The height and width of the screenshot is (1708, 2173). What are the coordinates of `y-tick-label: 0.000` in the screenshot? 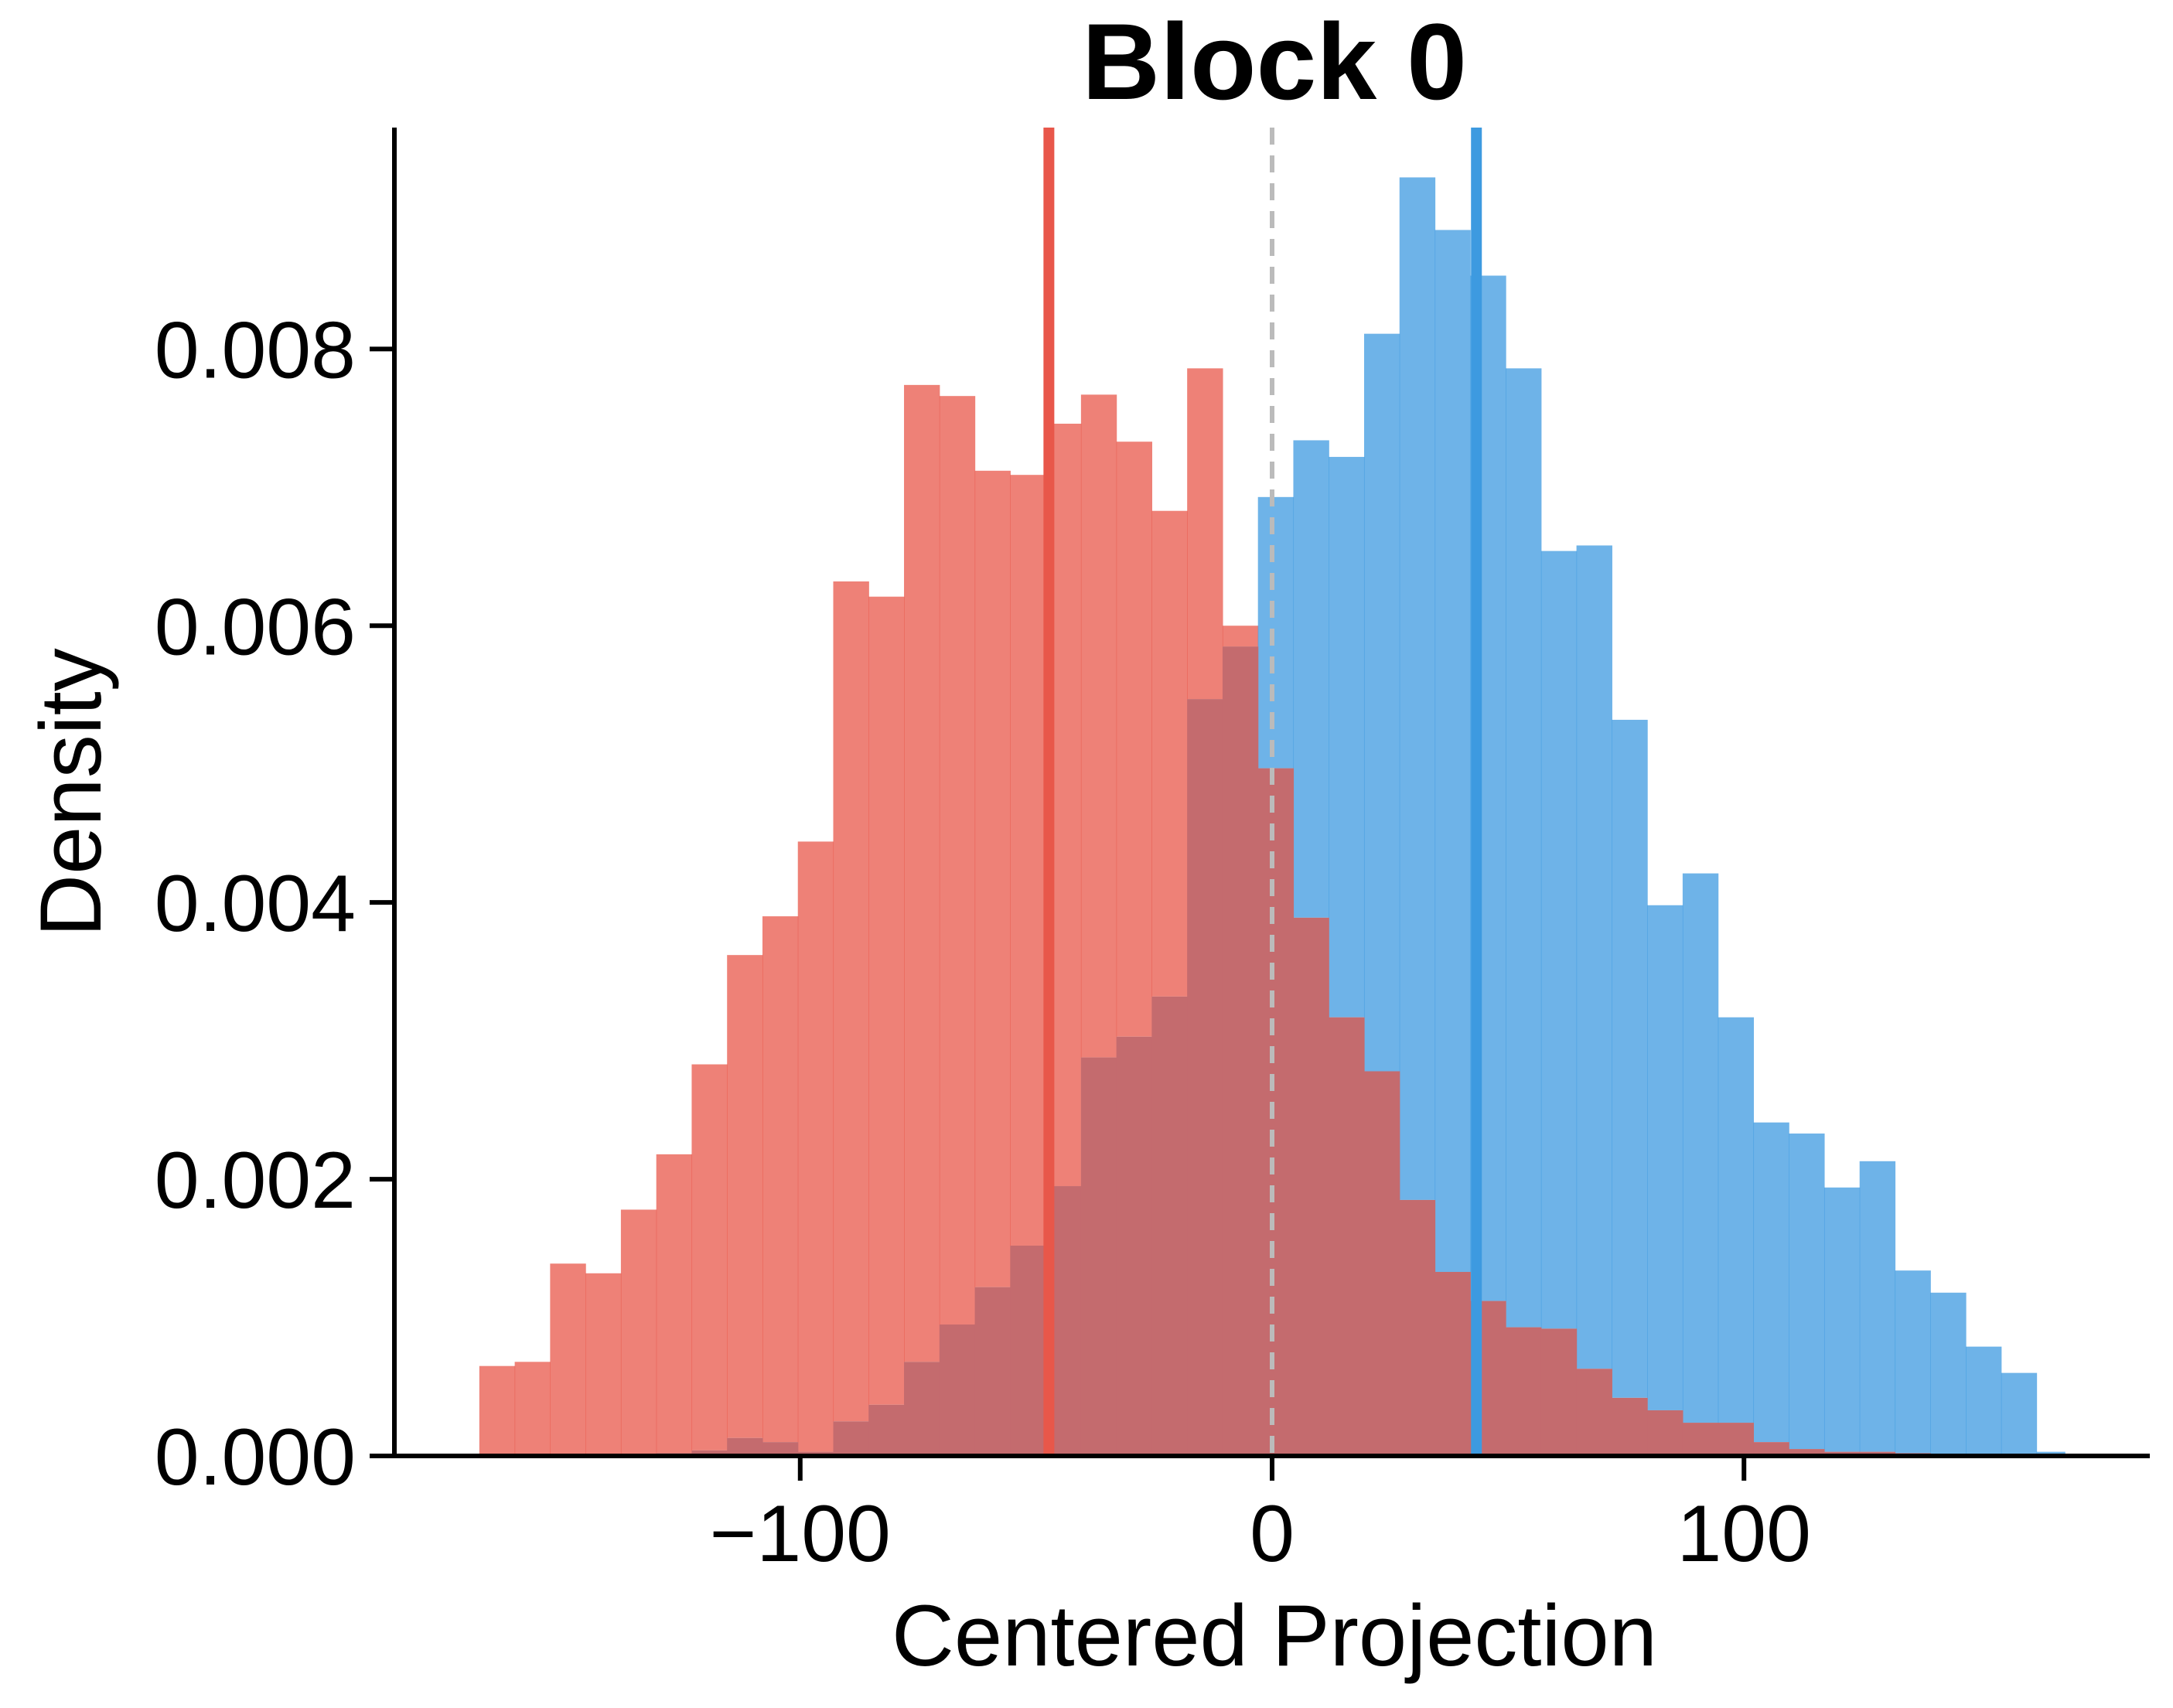 It's located at (255, 1457).